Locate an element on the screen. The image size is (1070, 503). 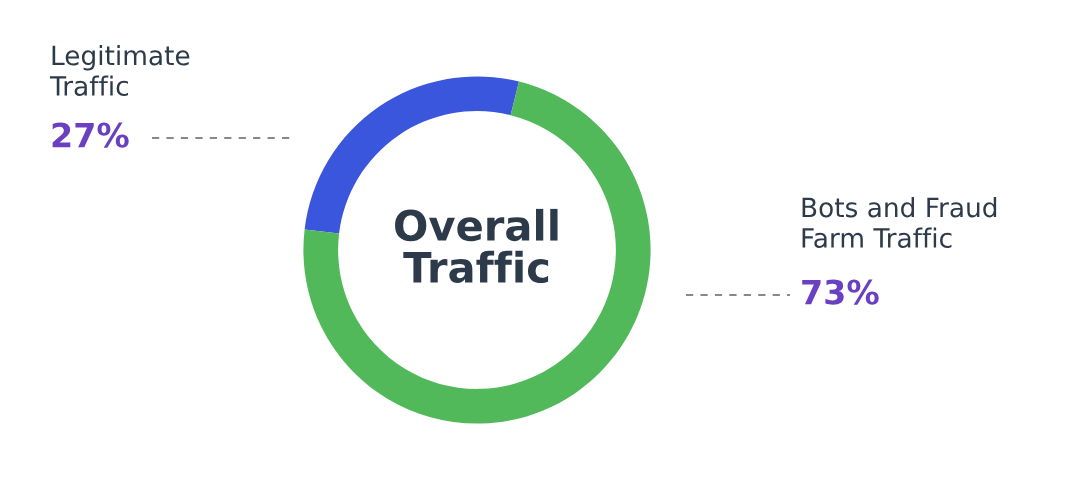
data-label: 73% is located at coordinates (840, 292).